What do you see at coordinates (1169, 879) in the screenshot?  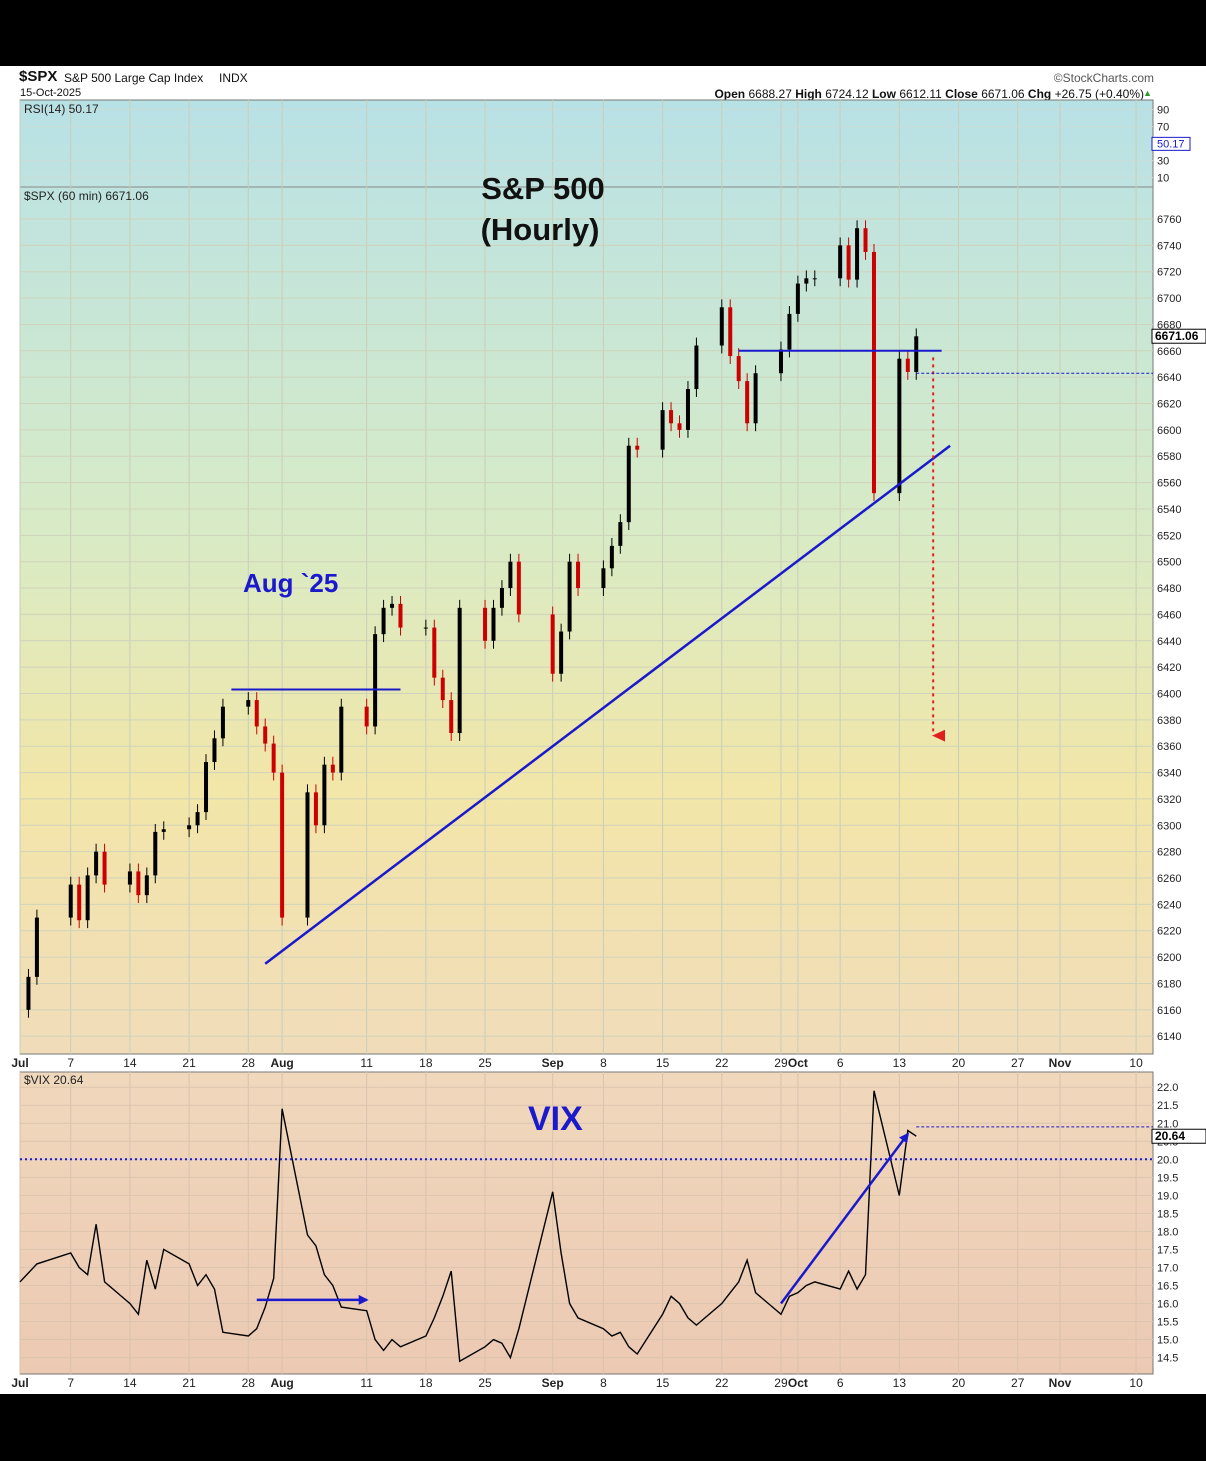 I see `price-tick-label: 6260` at bounding box center [1169, 879].